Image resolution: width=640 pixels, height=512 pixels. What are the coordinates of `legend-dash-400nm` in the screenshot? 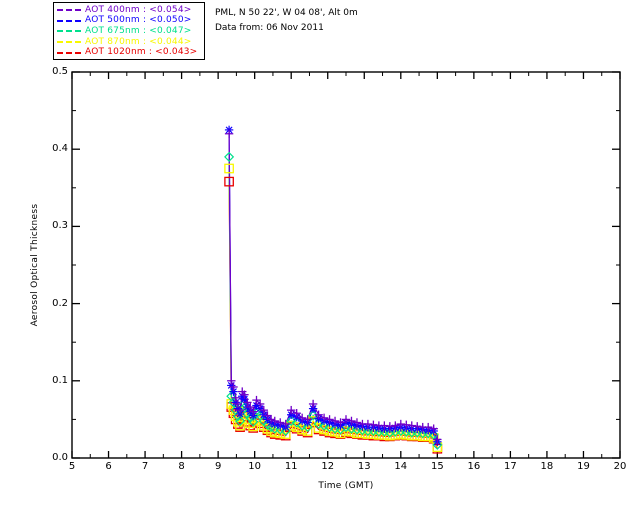 It's located at (69, 10).